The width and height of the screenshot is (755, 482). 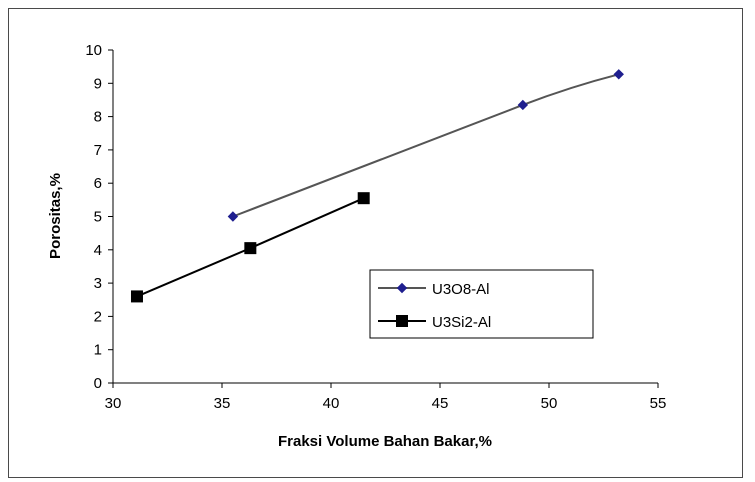 I want to click on legend-label: U3O8-Al, so click(x=461, y=289).